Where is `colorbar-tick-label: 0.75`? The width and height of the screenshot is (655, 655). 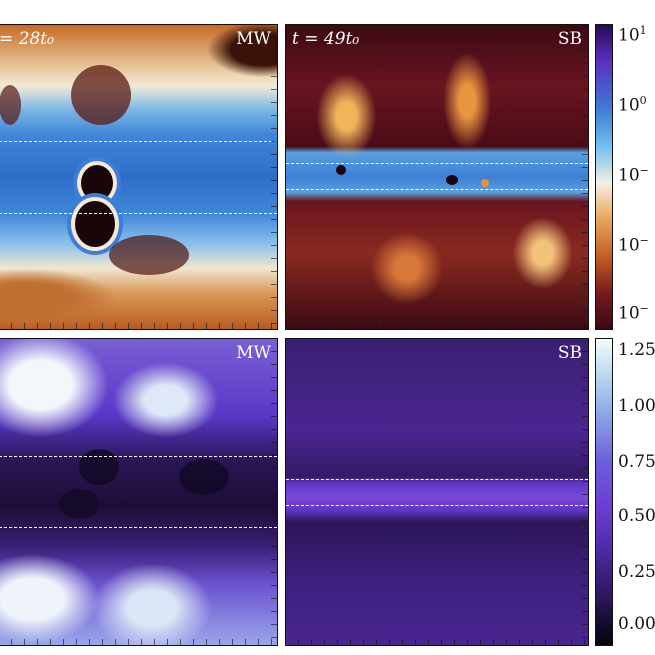 colorbar-tick-label: 0.75 is located at coordinates (636, 462).